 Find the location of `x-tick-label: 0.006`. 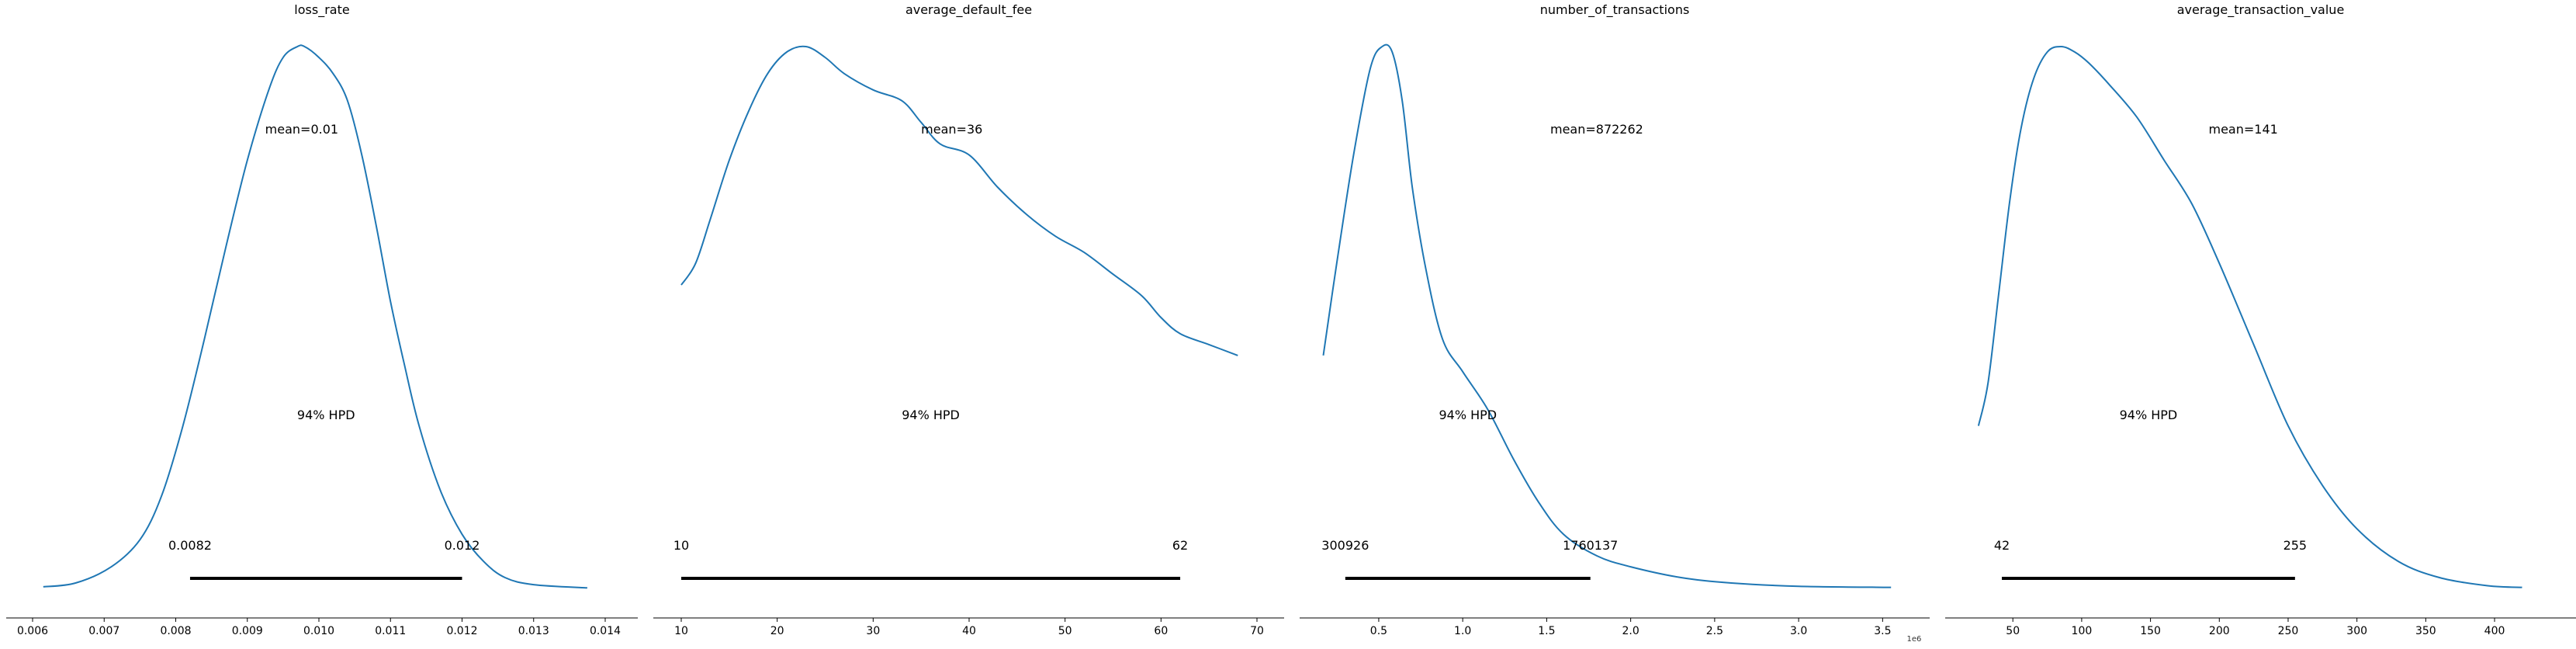

x-tick-label: 0.006 is located at coordinates (32, 631).